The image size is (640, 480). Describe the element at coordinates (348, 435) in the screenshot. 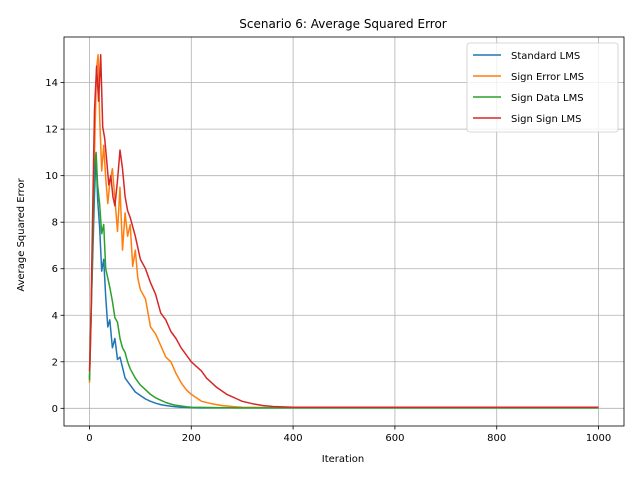

I see `x-axis-ticks: 0 200 400 600 800 1000` at that location.